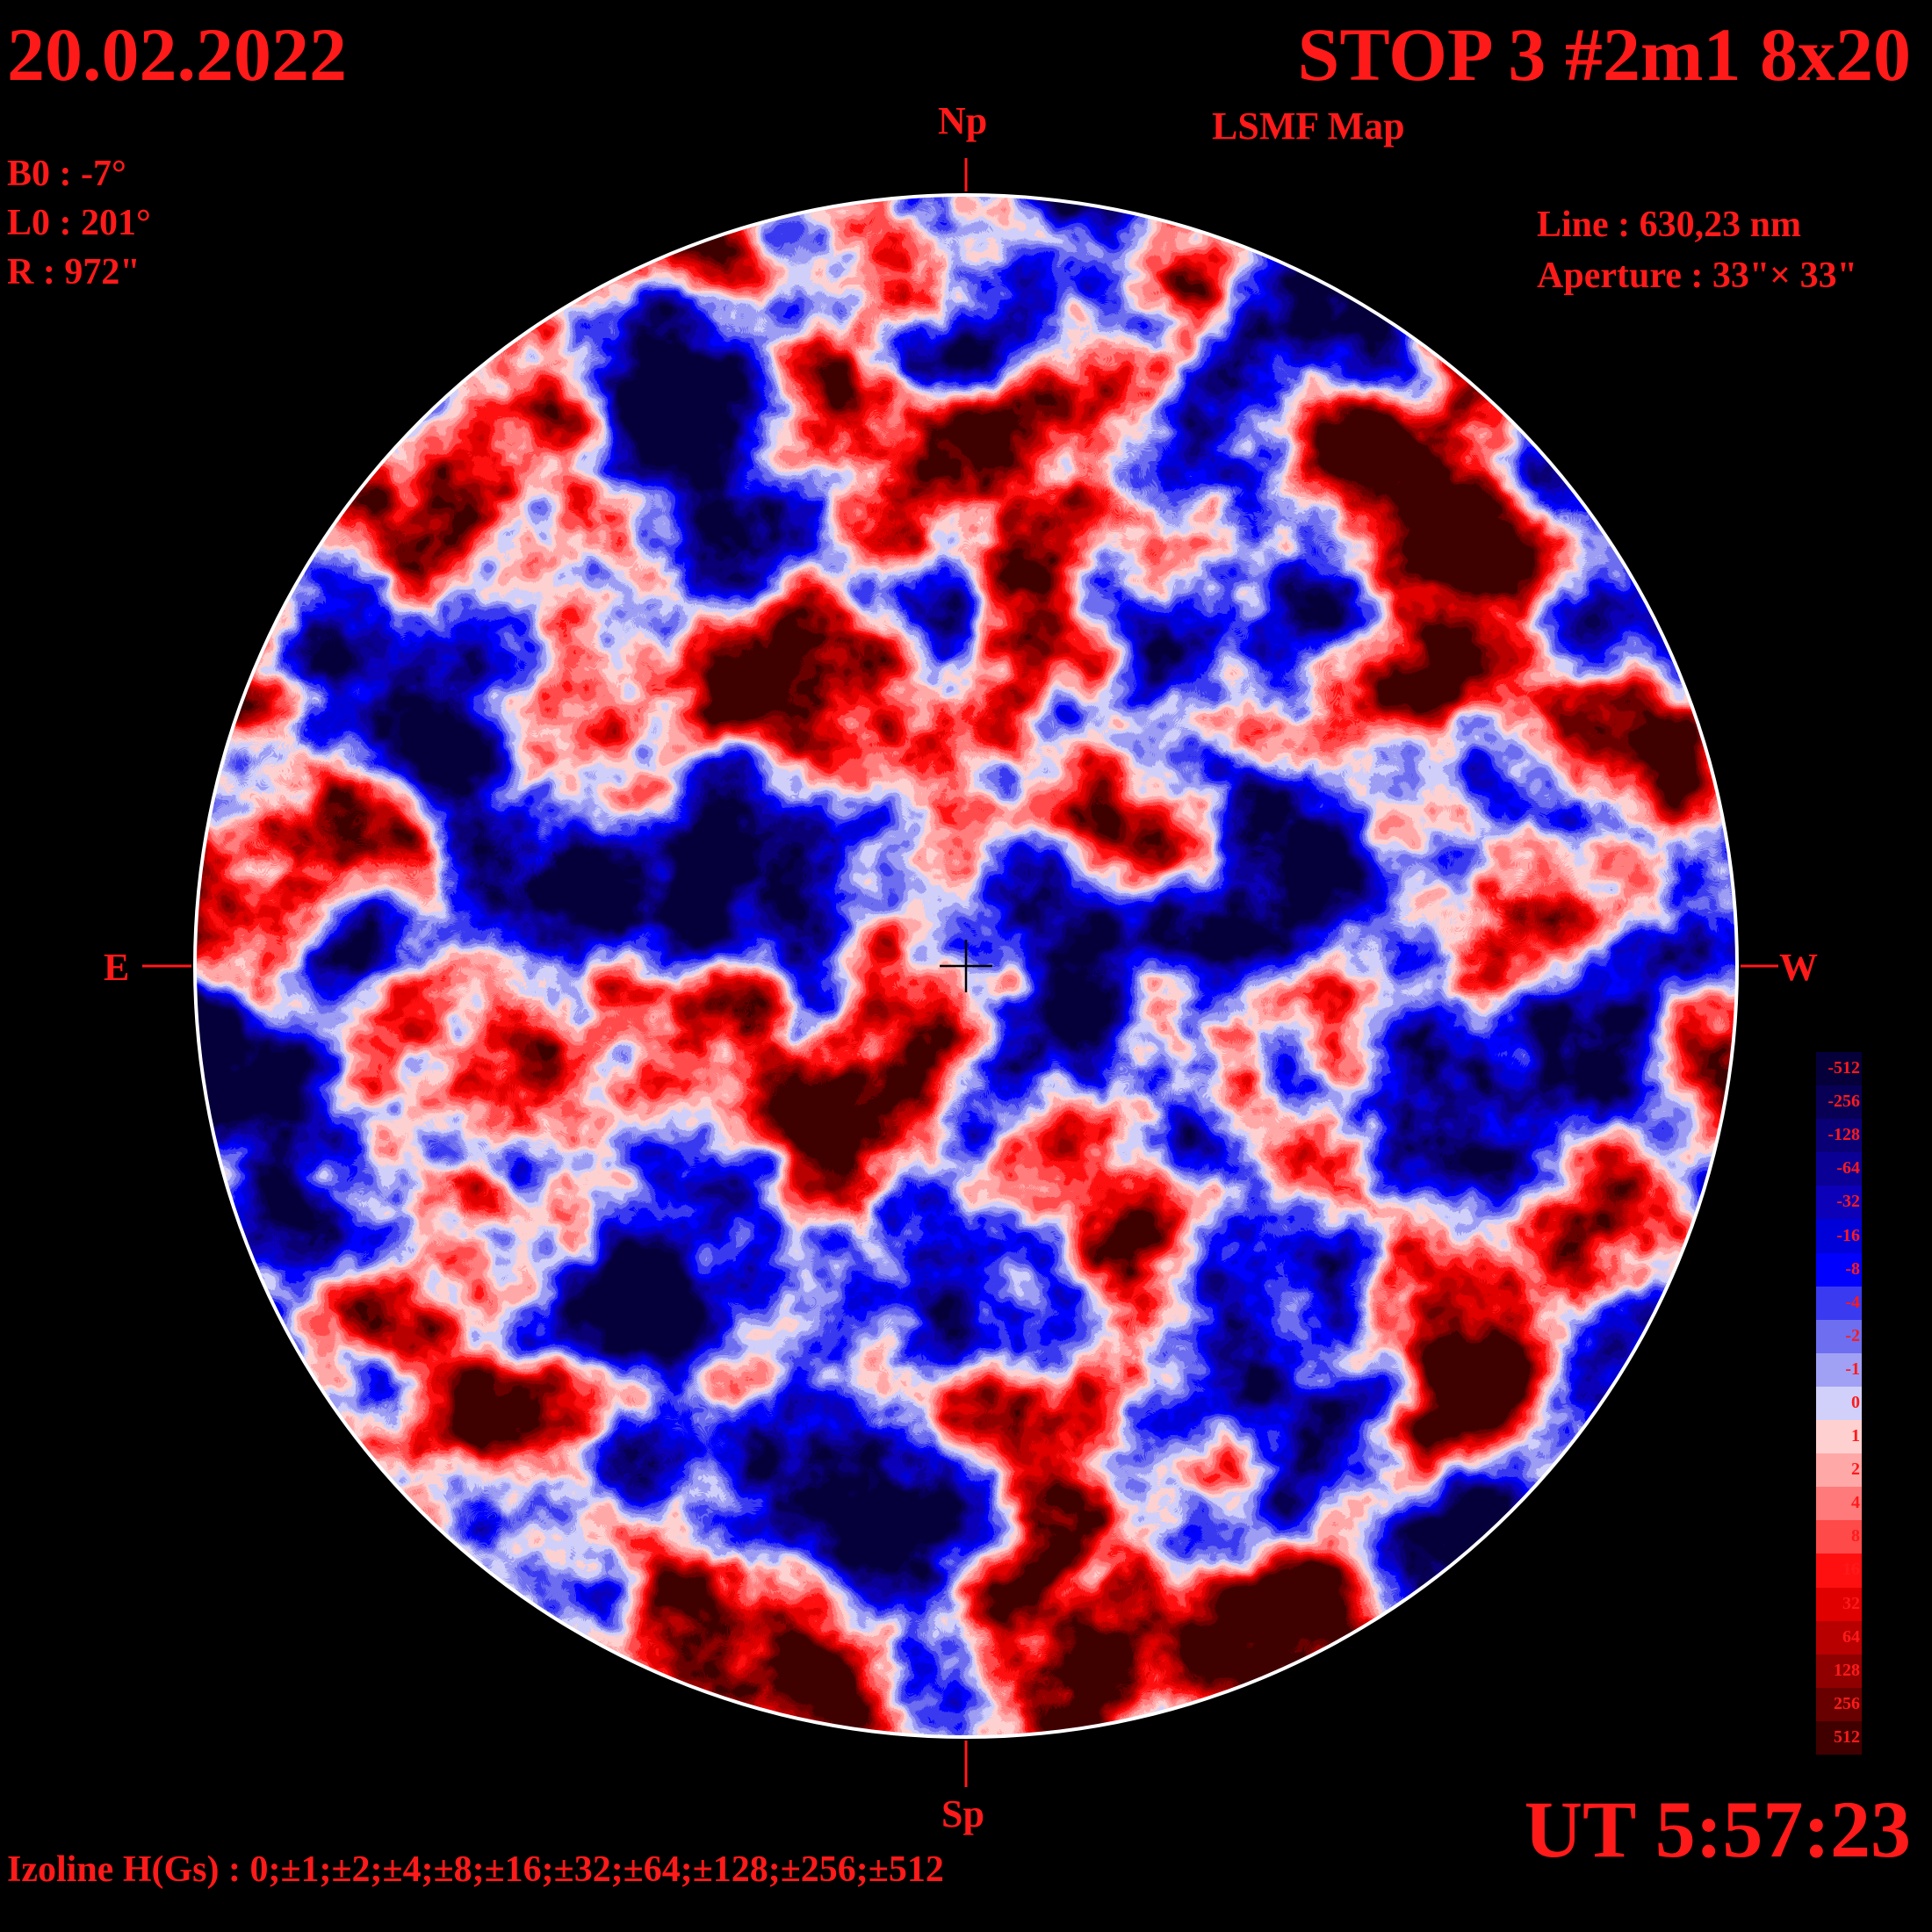  What do you see at coordinates (1847, 1670) in the screenshot?
I see `scale-label: 128` at bounding box center [1847, 1670].